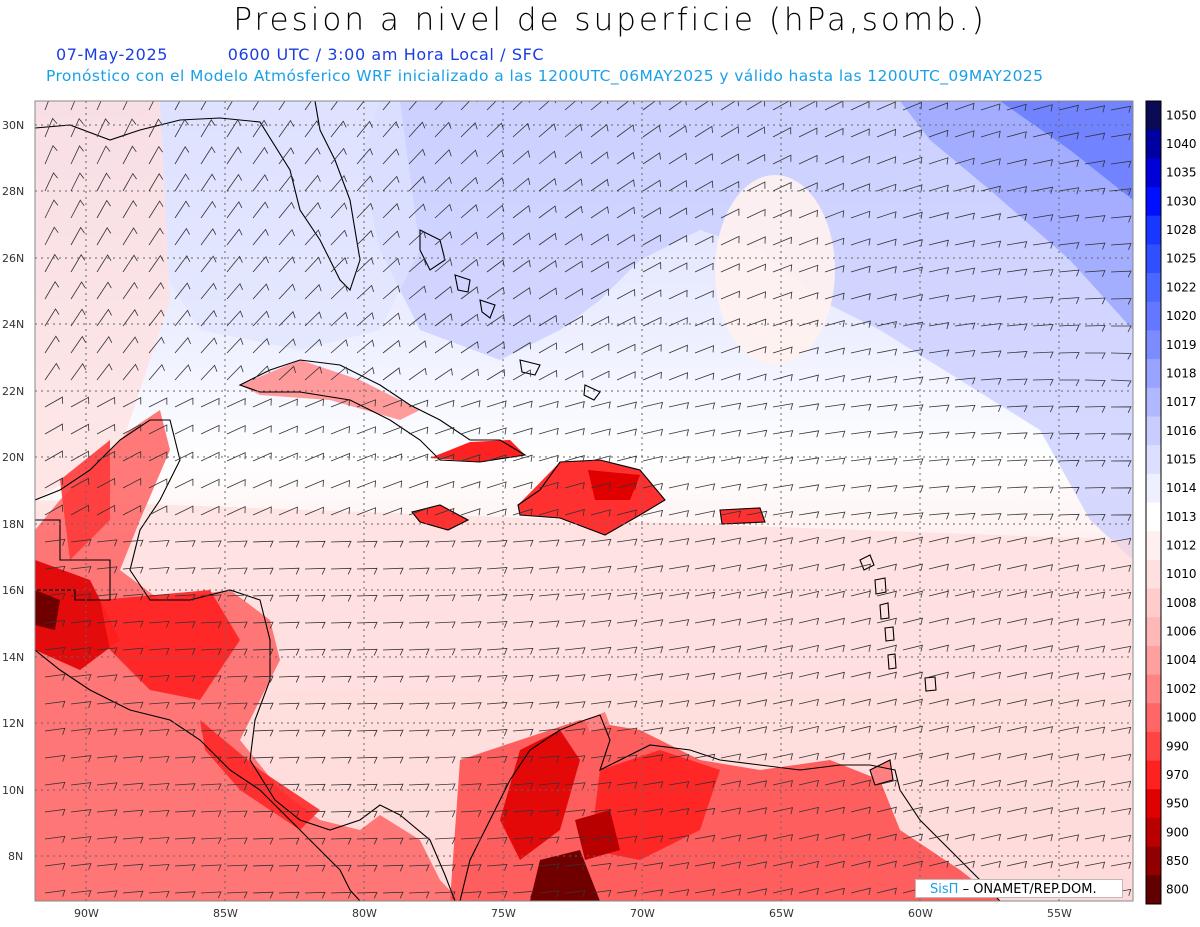 This screenshot has height=927, width=1200. Describe the element at coordinates (85, 500) in the screenshot. I see `yucatan-highlands` at that location.